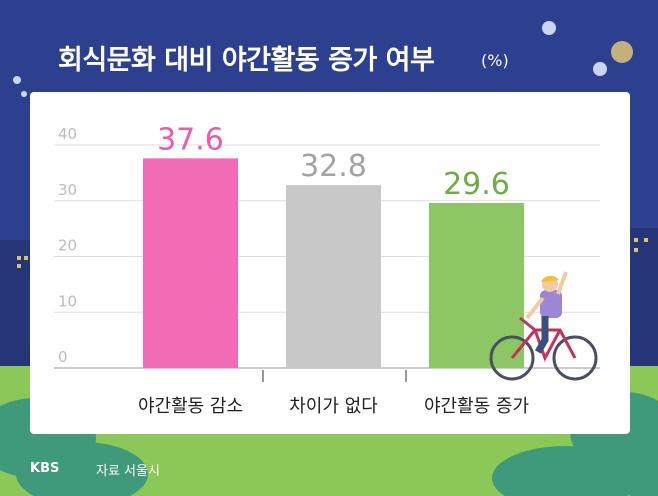 This screenshot has width=658, height=496. What do you see at coordinates (67, 246) in the screenshot?
I see `y-tick-label: 20` at bounding box center [67, 246].